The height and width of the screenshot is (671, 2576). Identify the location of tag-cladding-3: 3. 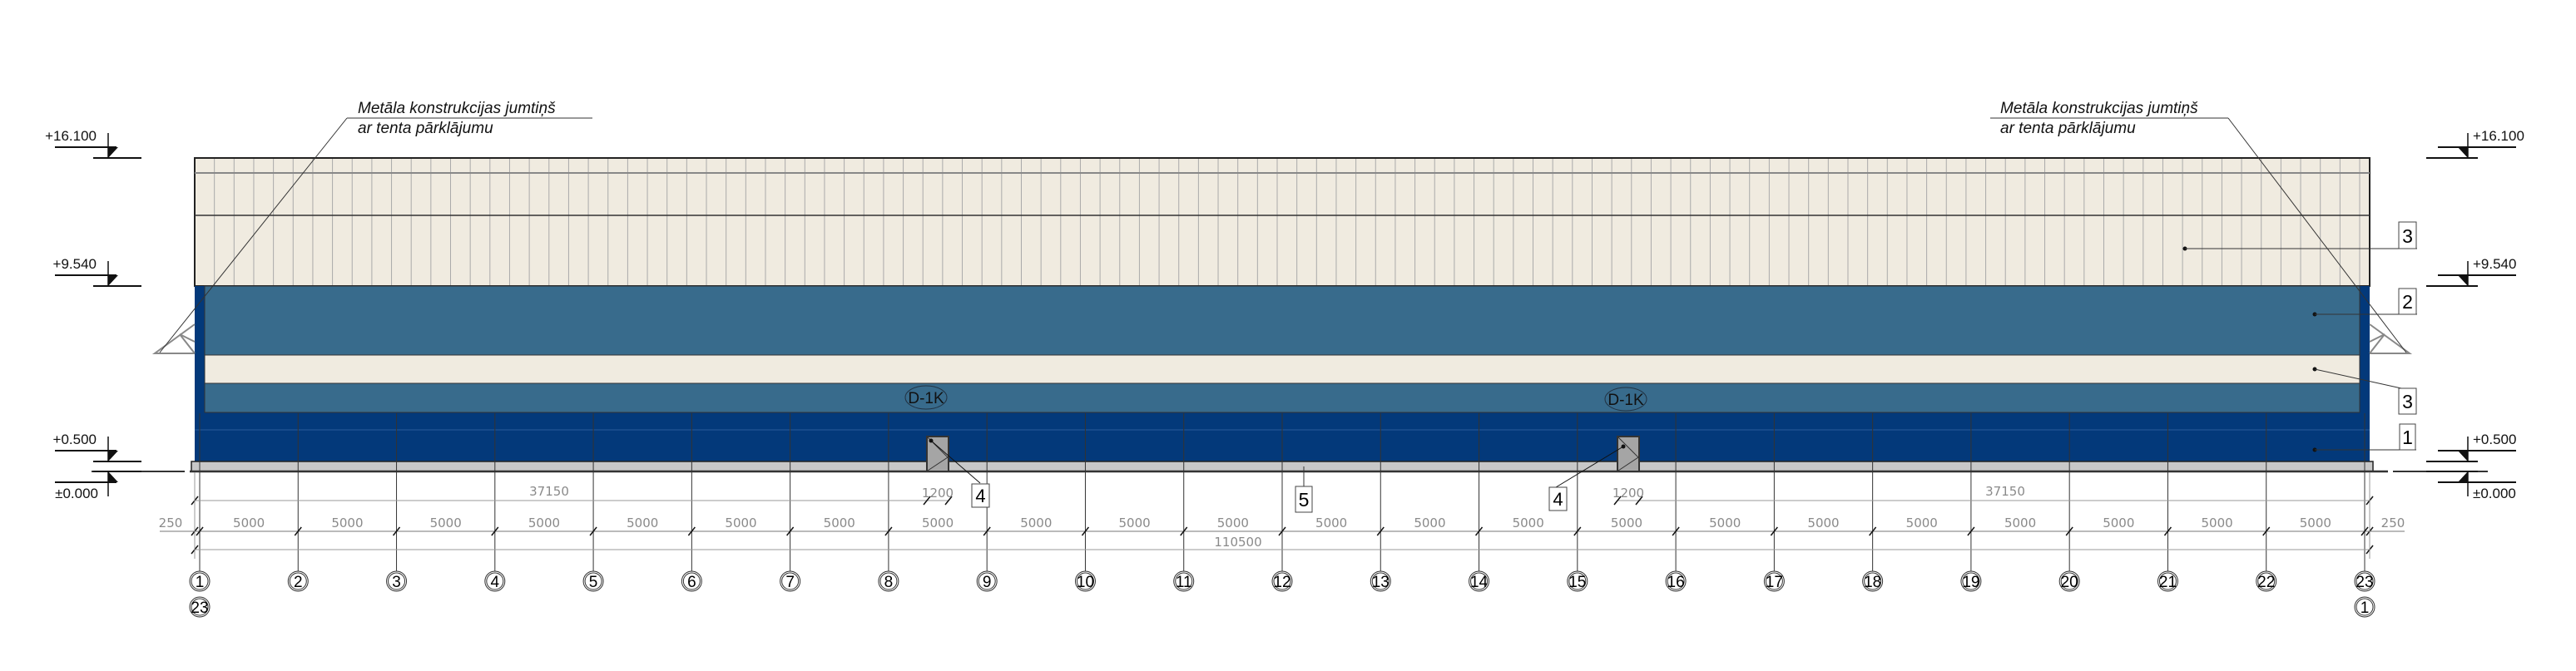
(2407, 236).